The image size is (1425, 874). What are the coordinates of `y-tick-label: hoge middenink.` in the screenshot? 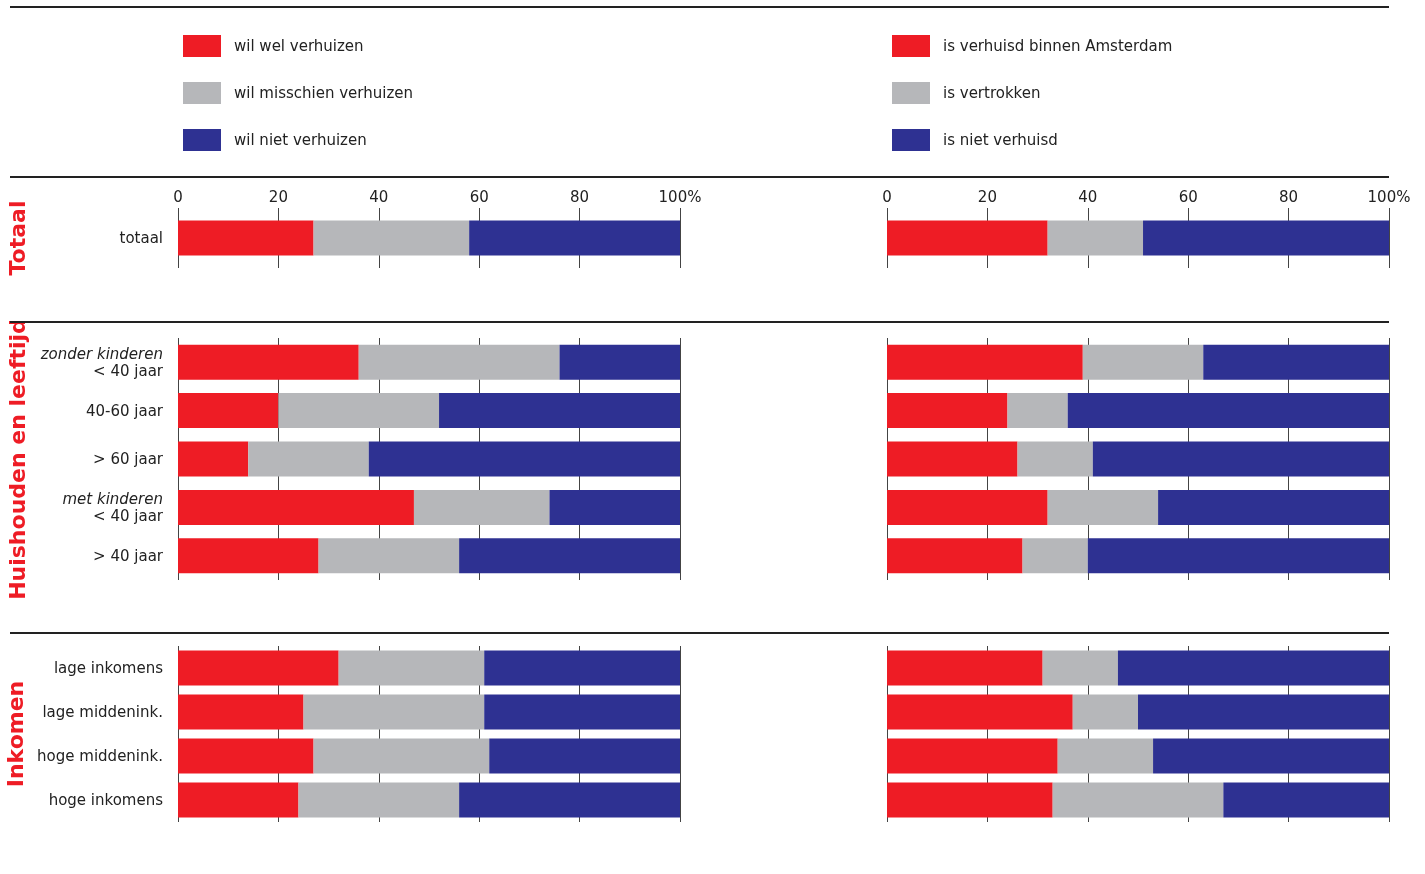 It's located at (100, 756).